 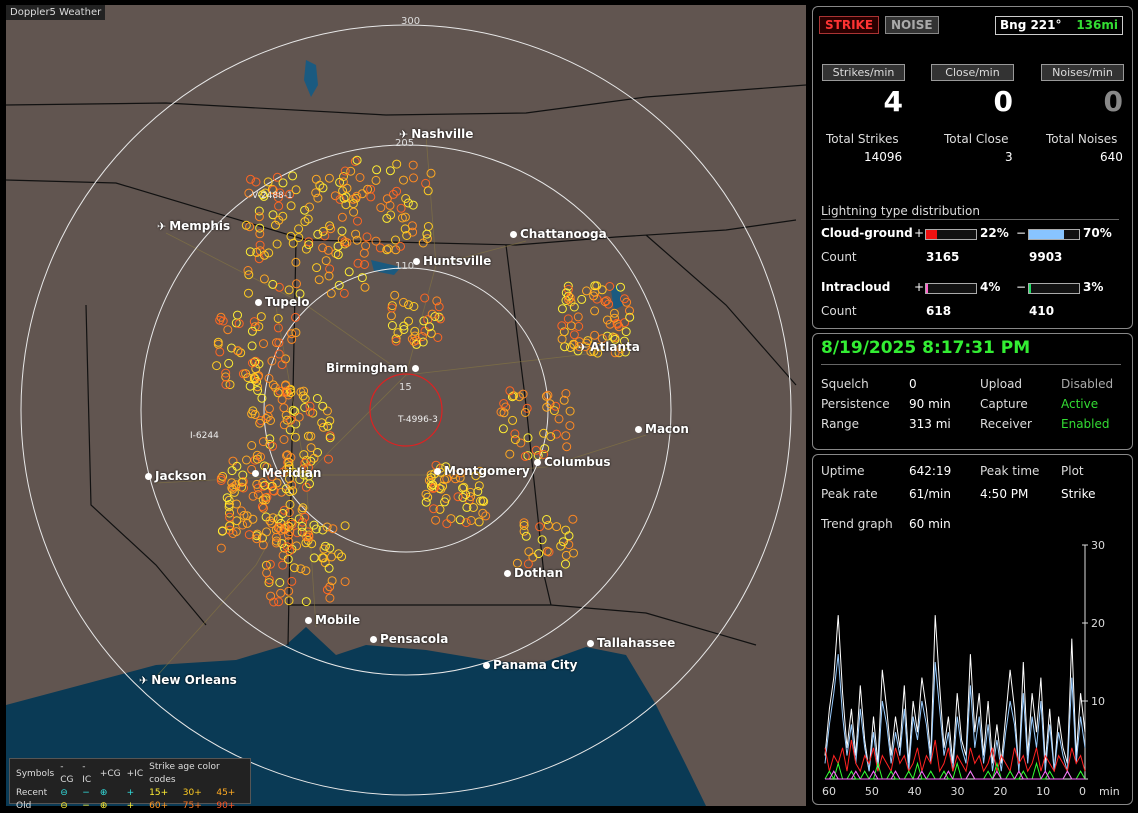 I want to click on x-tick-label: 20, so click(x=1000, y=791).